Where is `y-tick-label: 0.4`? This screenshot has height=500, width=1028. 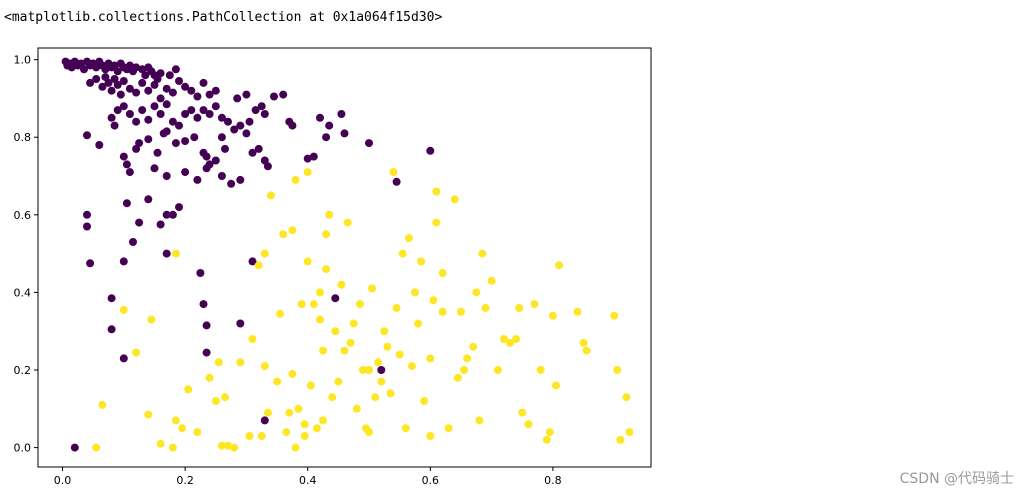
y-tick-label: 0.4 is located at coordinates (23, 292).